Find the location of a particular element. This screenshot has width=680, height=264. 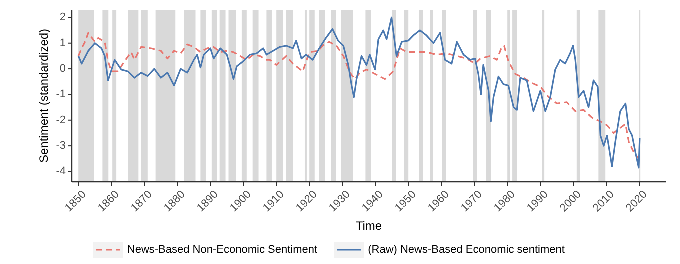

legend-label: News-Based Non-Economic Sentiment is located at coordinates (222, 250).